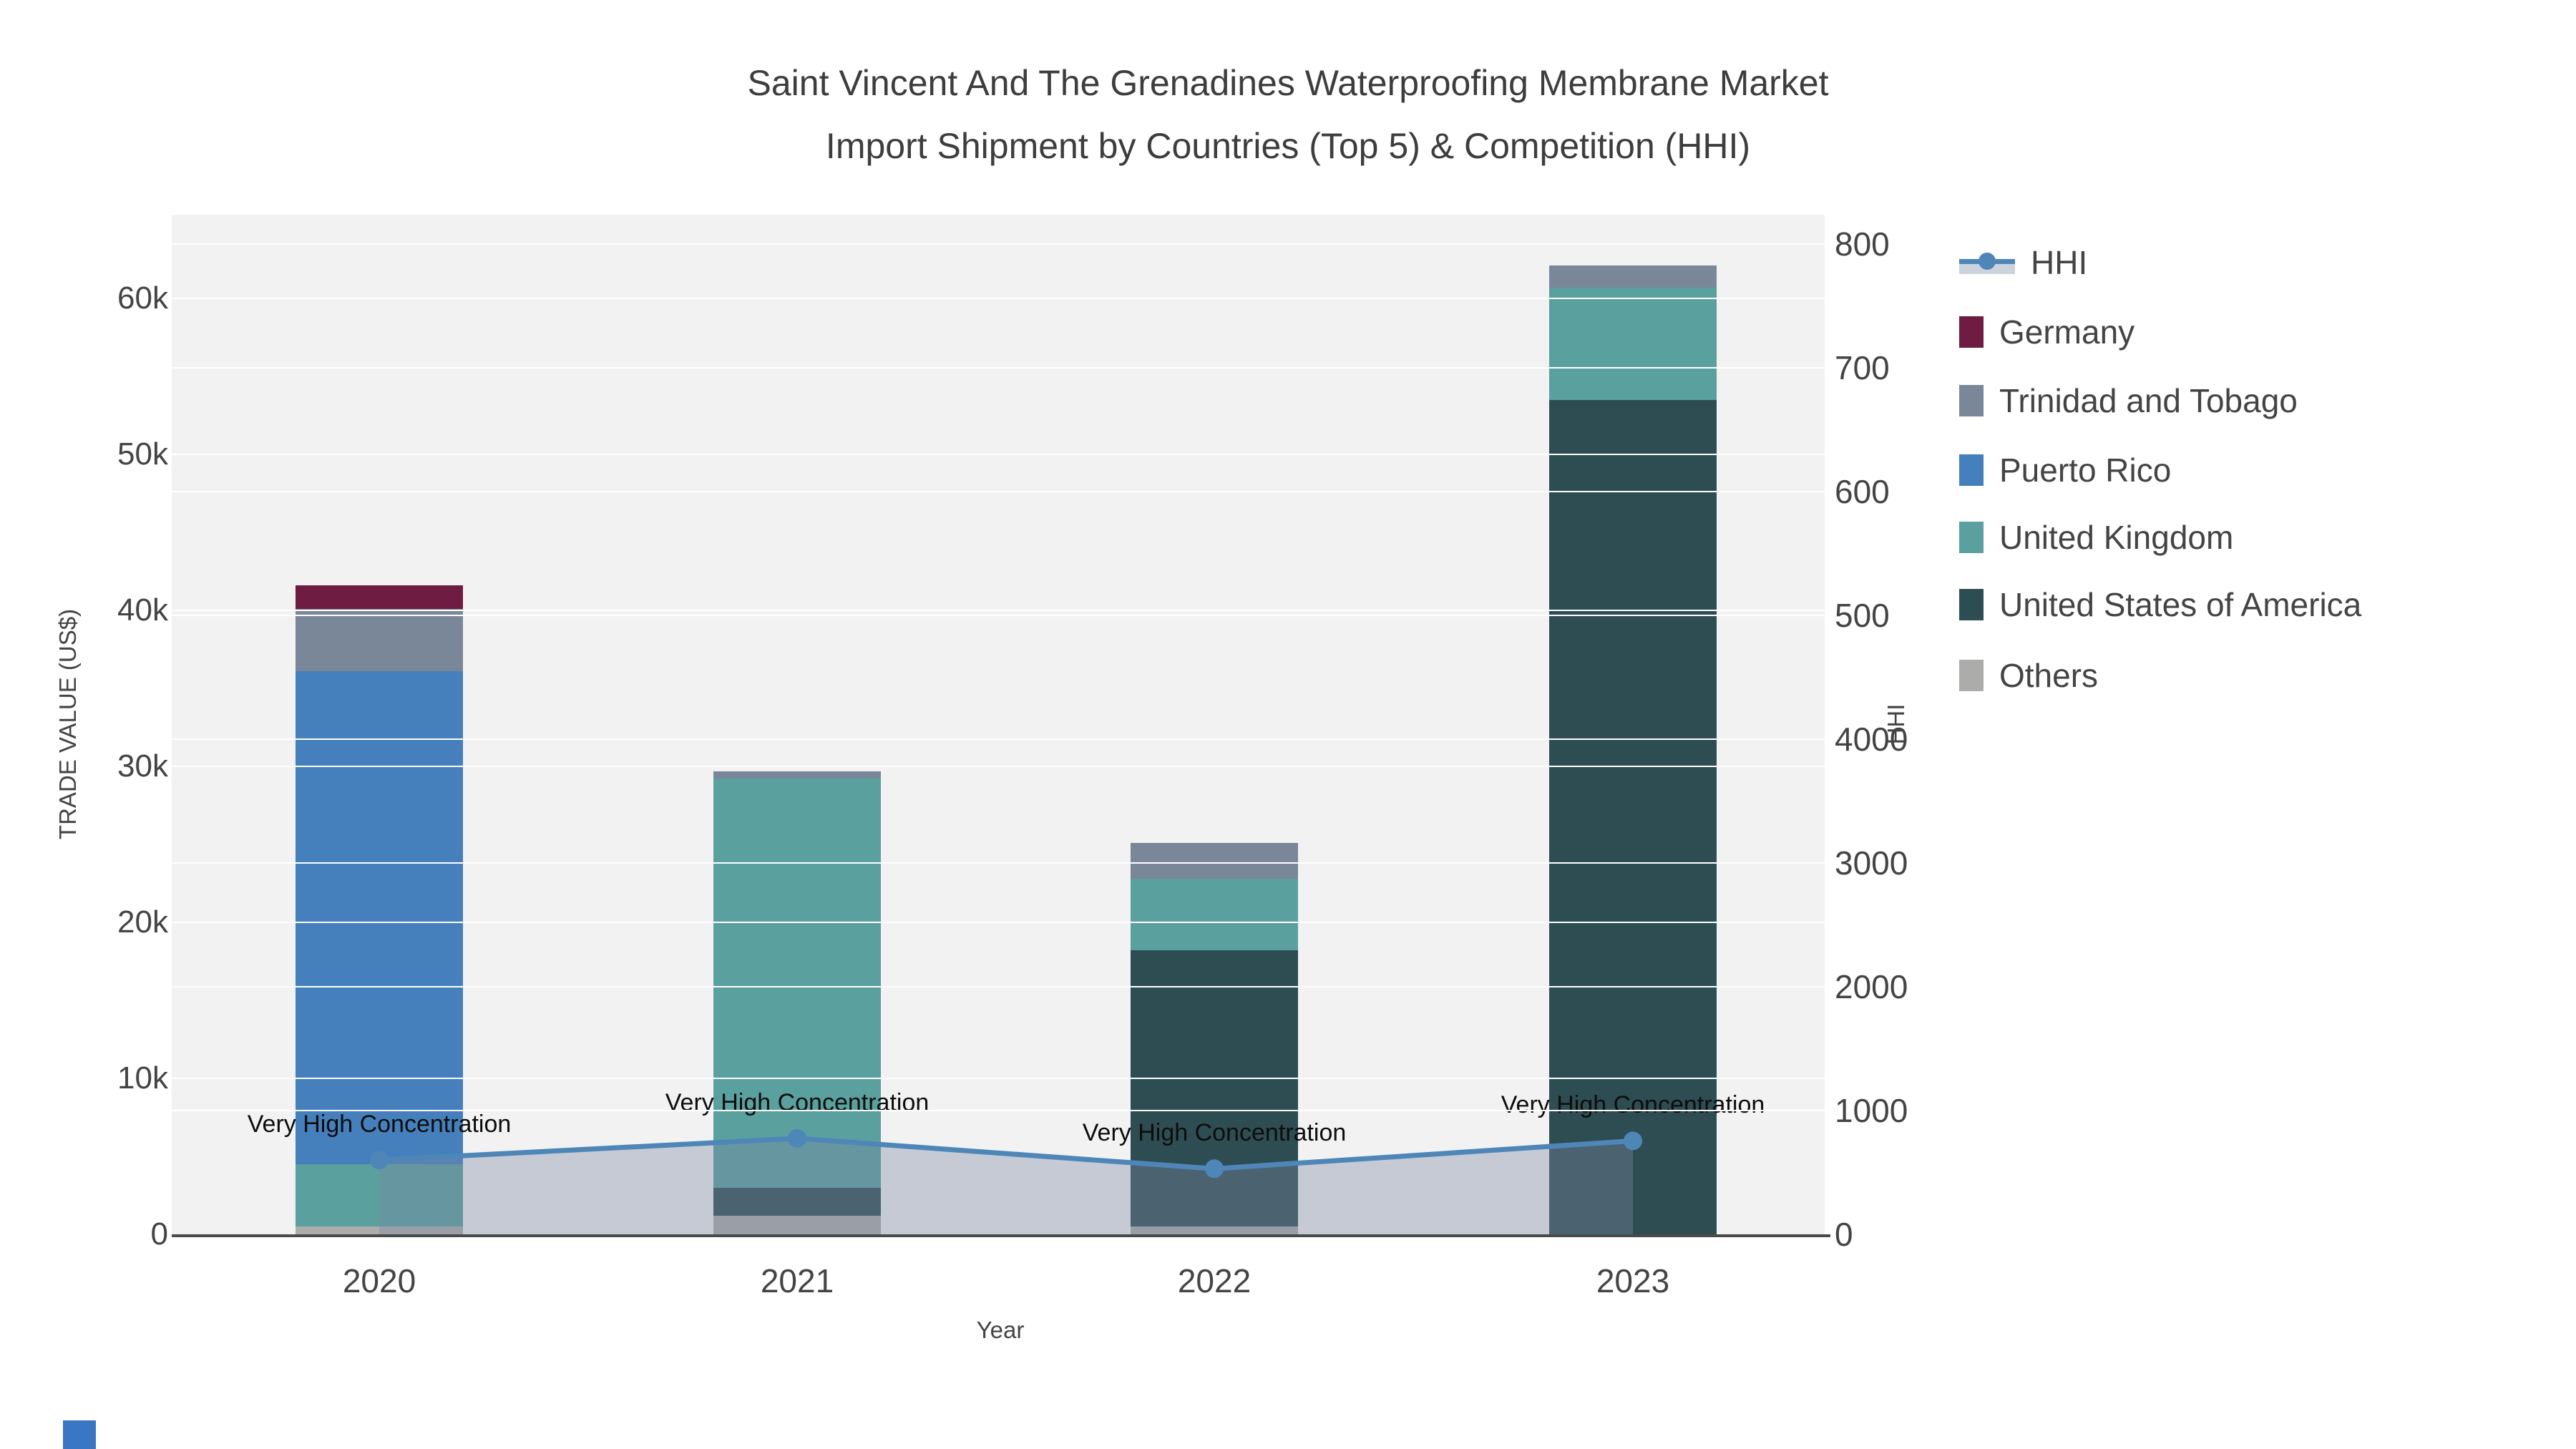 This screenshot has height=1449, width=2576. Describe the element at coordinates (379, 917) in the screenshot. I see `bar-2020-puerto-rico` at that location.